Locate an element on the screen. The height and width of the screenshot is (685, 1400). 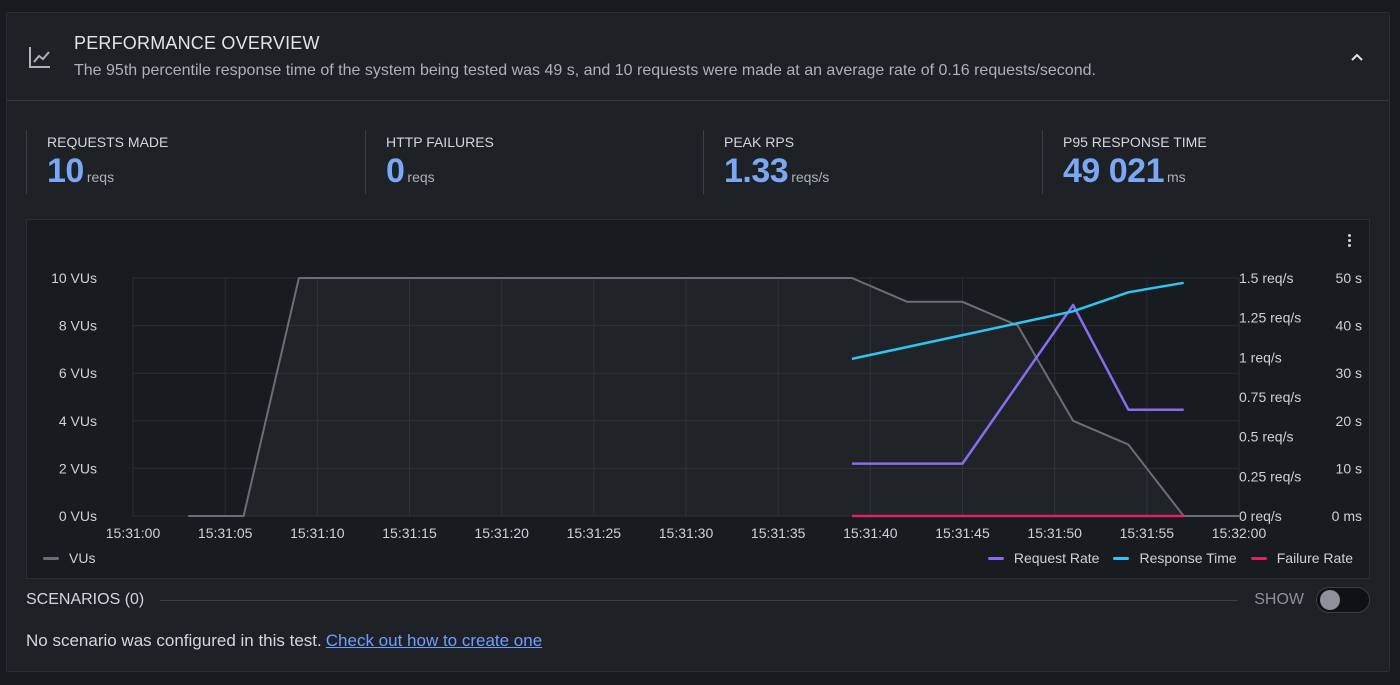
note-text: No scenario was configured in this test. is located at coordinates (174, 640).